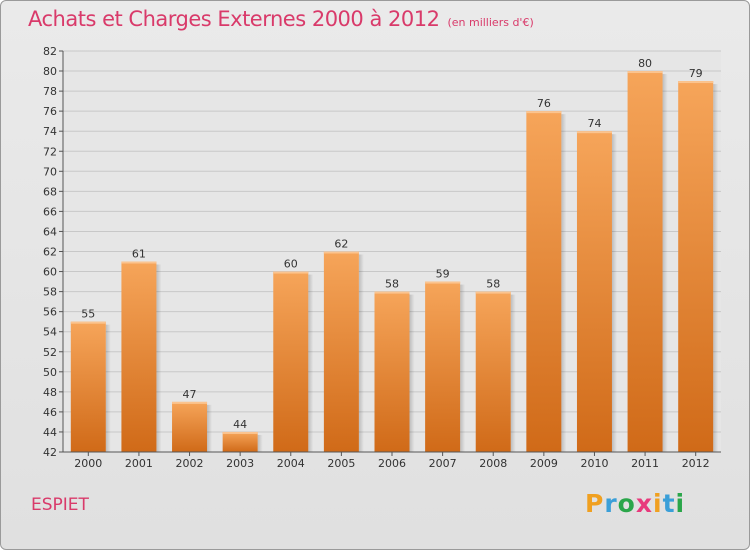  What do you see at coordinates (493, 463) in the screenshot?
I see `x-tick-label-2008: 2008` at bounding box center [493, 463].